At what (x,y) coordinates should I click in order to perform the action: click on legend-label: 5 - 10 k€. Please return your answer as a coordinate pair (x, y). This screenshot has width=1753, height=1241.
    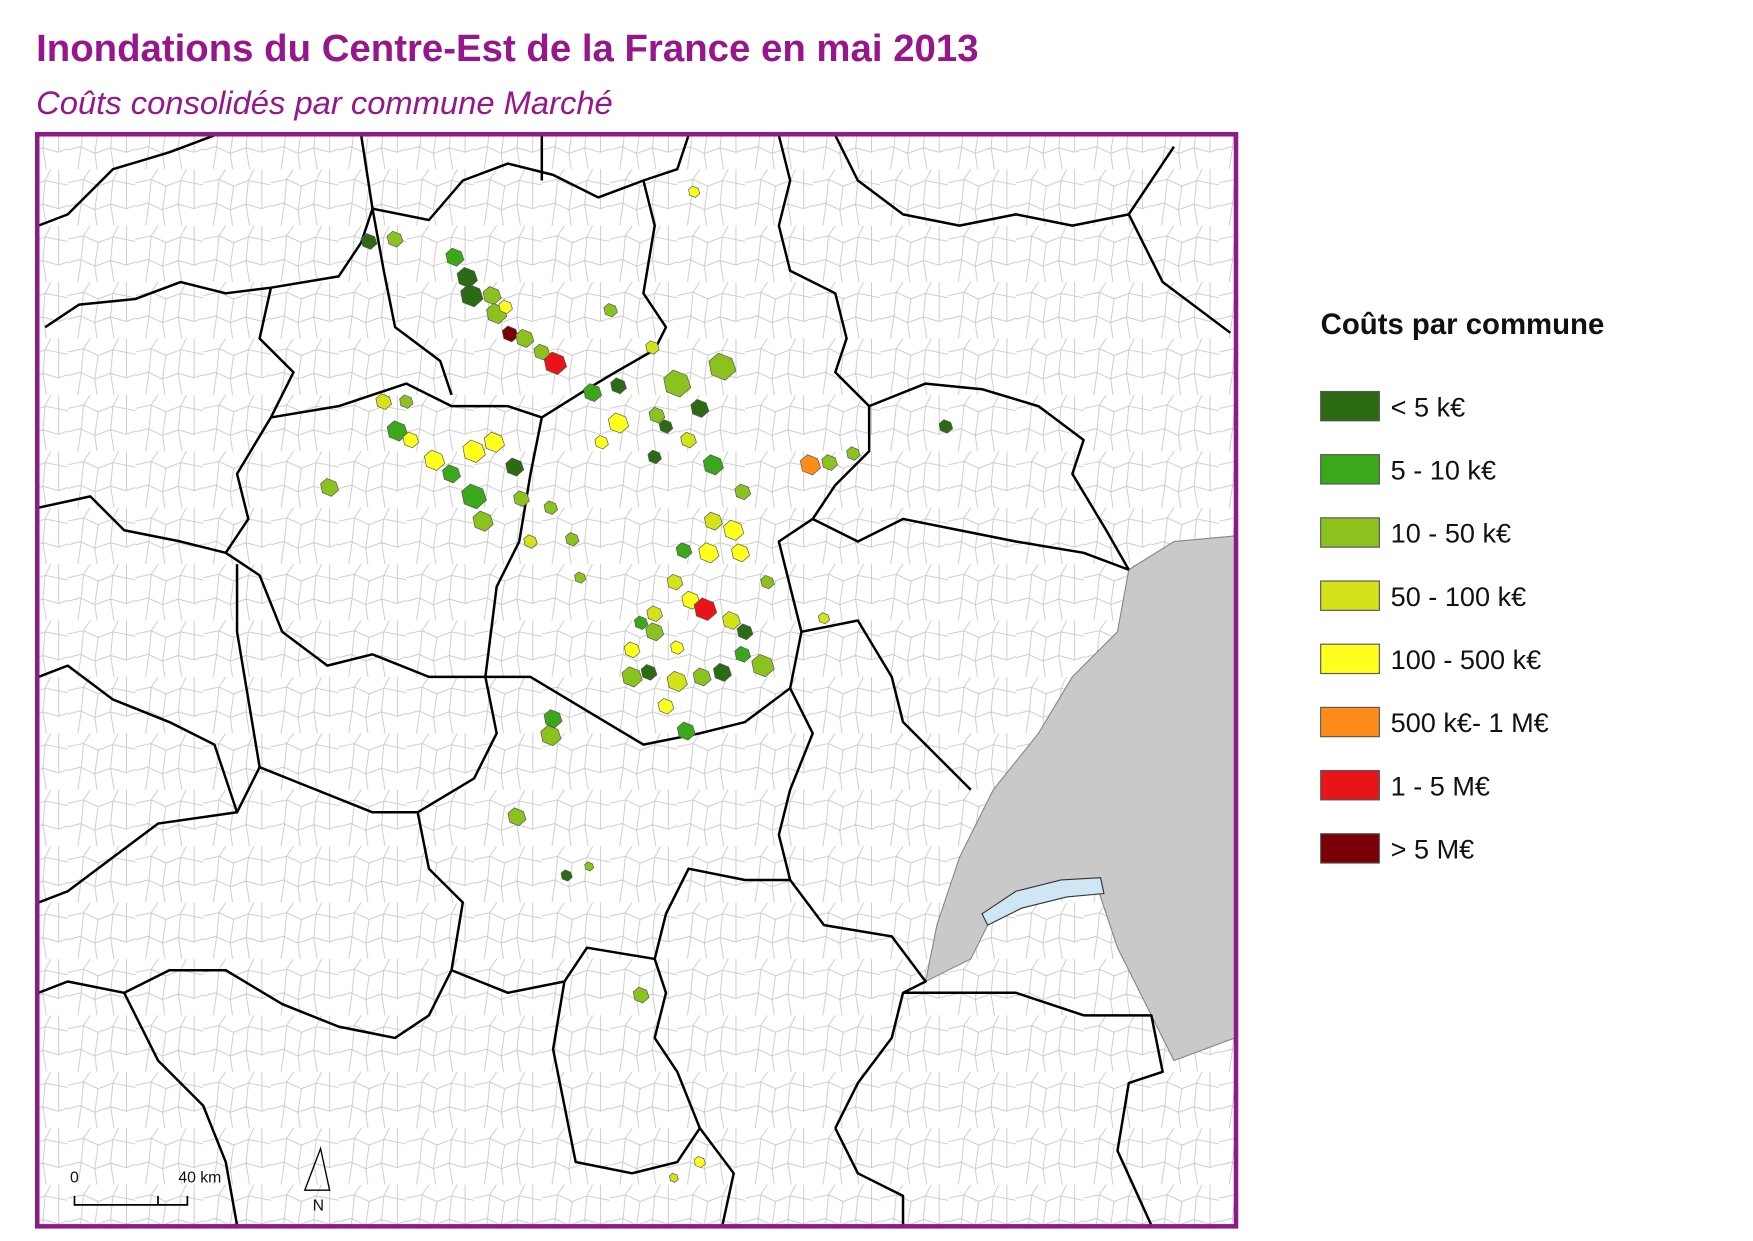
    Looking at the image, I should click on (1443, 469).